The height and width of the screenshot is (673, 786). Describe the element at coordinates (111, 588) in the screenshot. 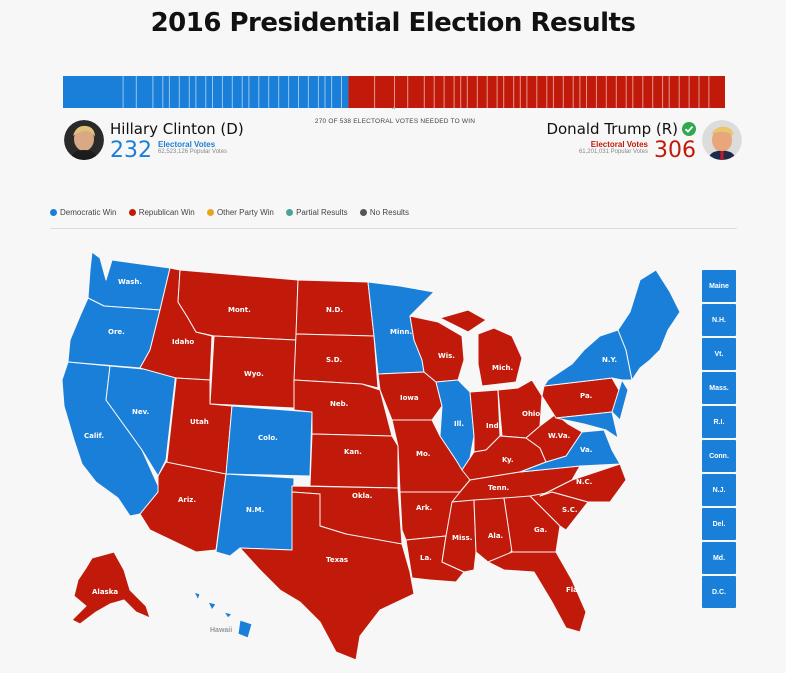

I see `state-alaska` at that location.